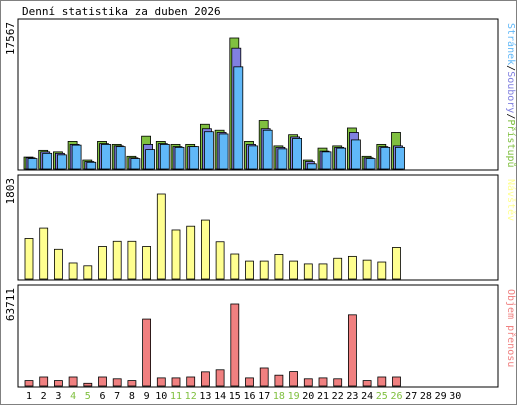 This screenshot has width=517, height=409. Describe the element at coordinates (73, 396) in the screenshot. I see `x-tick-label-4: 4` at that location.